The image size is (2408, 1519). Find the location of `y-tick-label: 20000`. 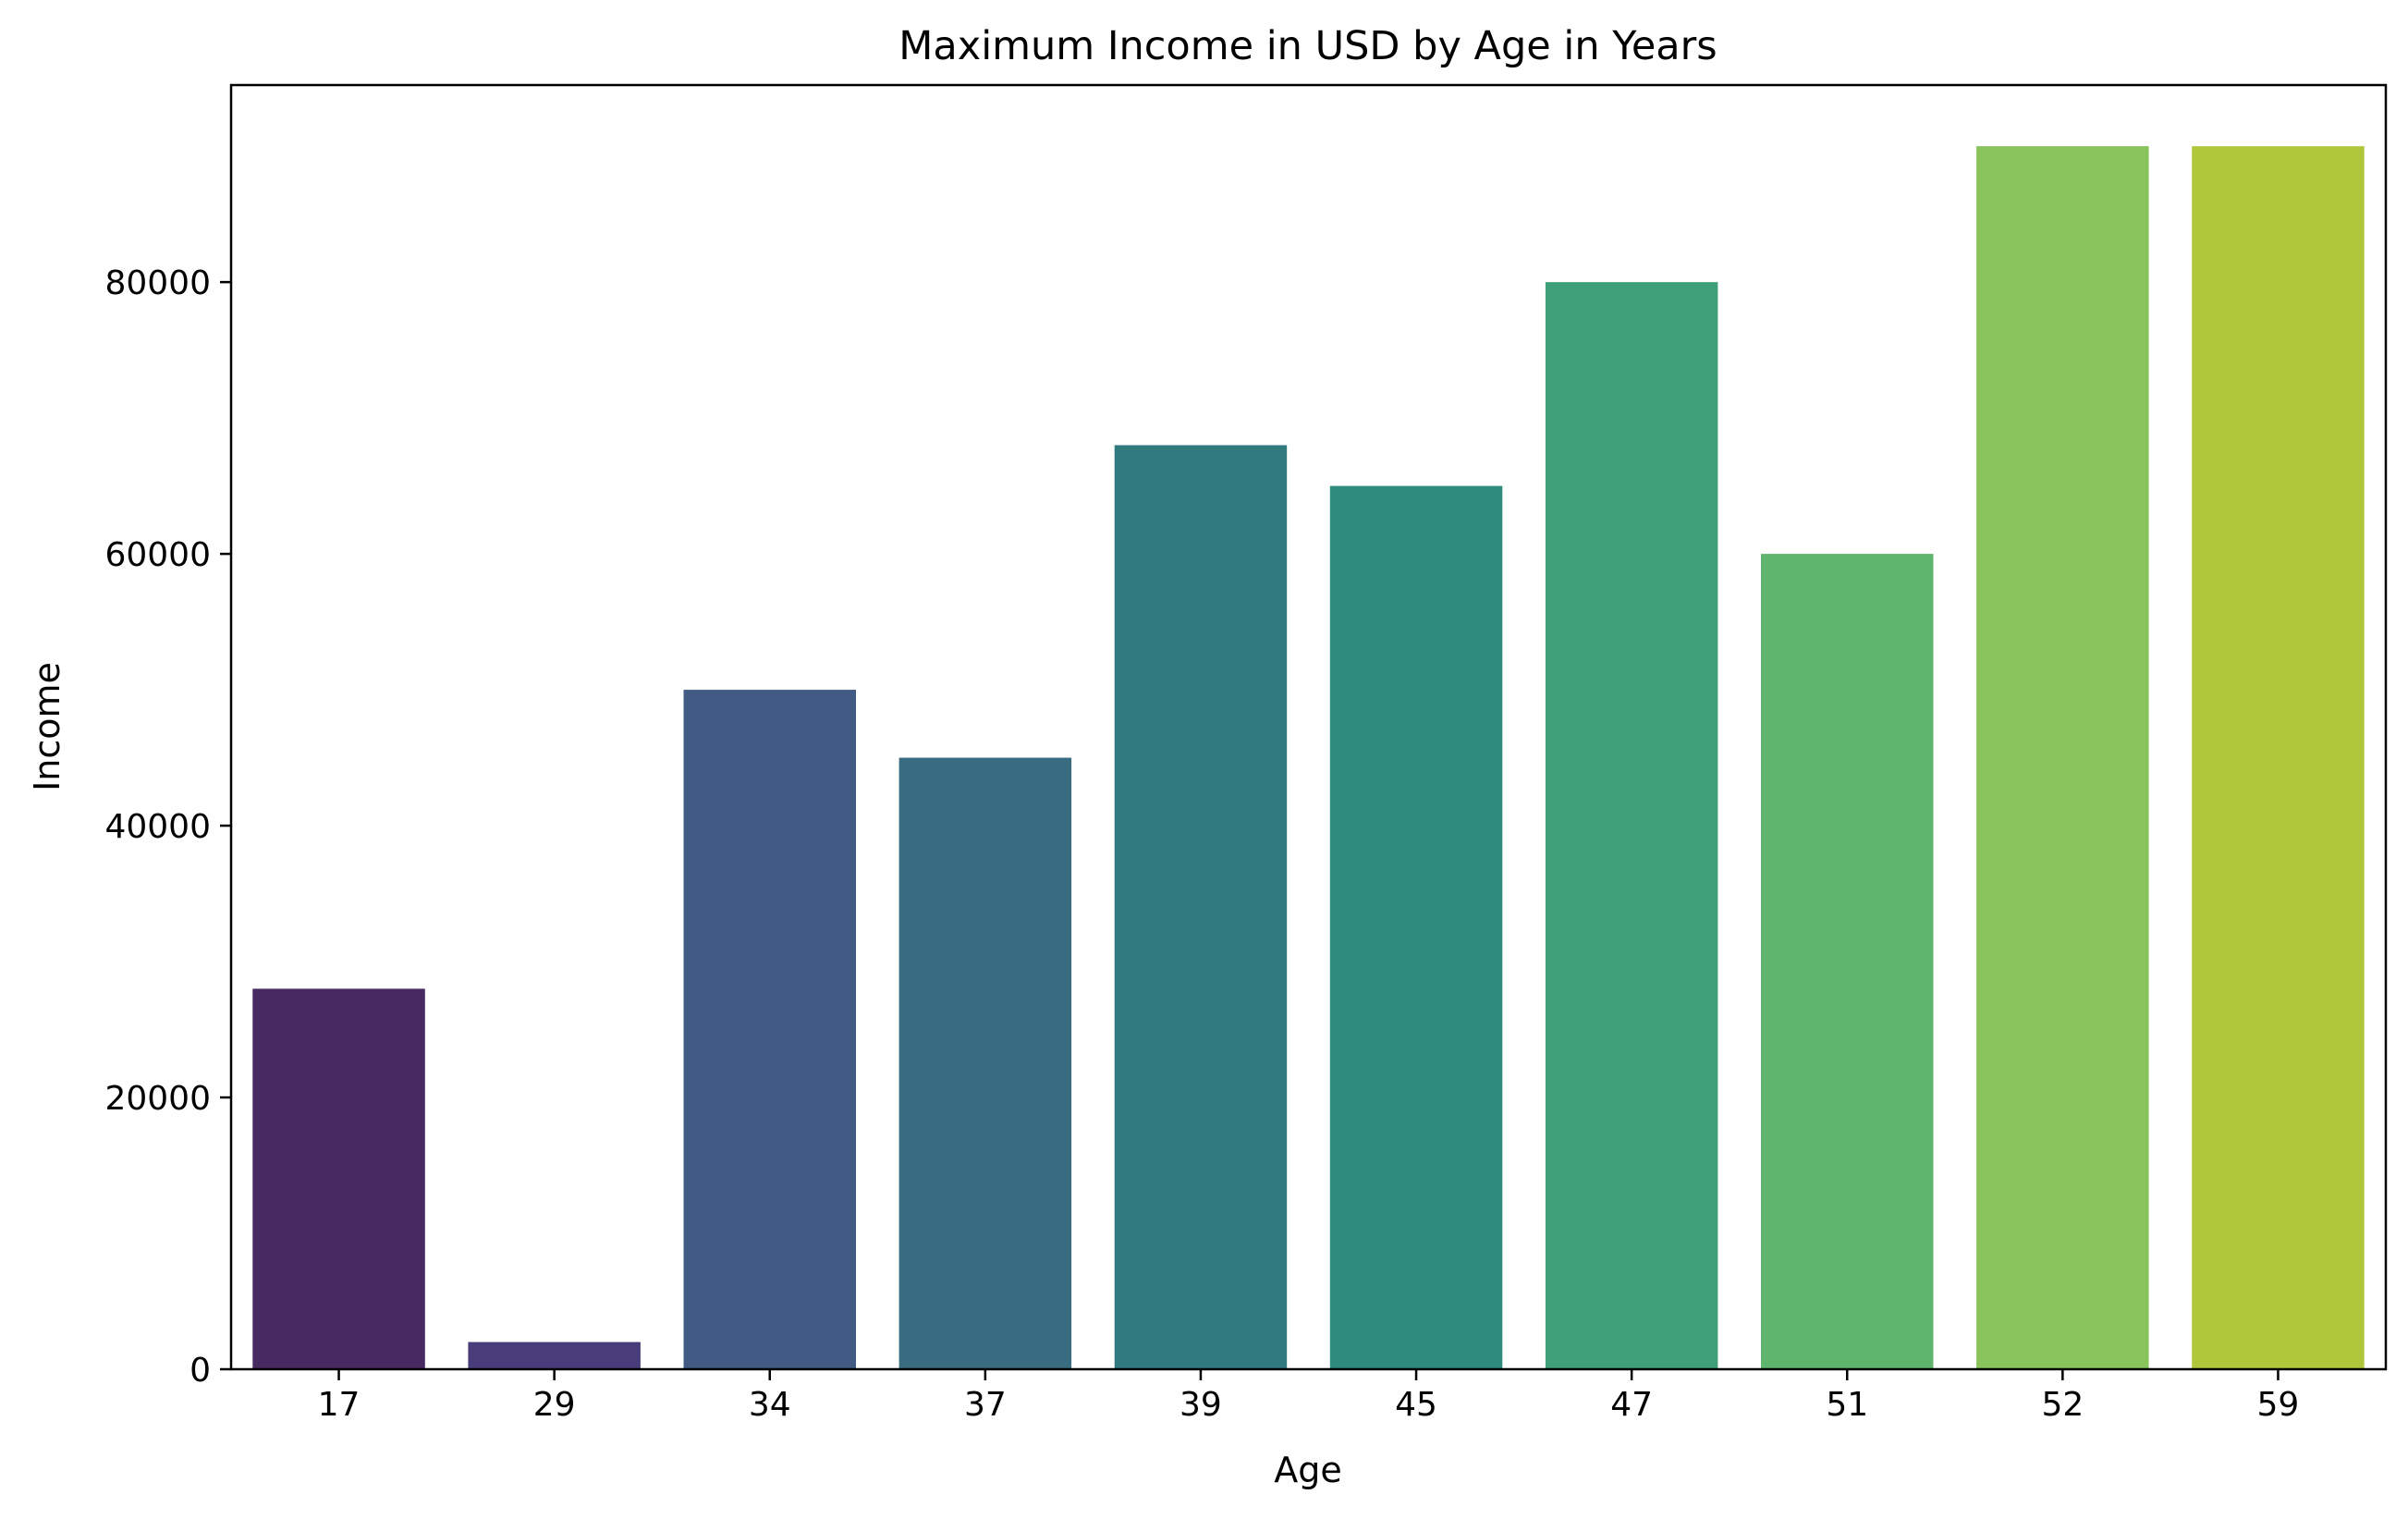

y-tick-label: 20000 is located at coordinates (157, 1099).